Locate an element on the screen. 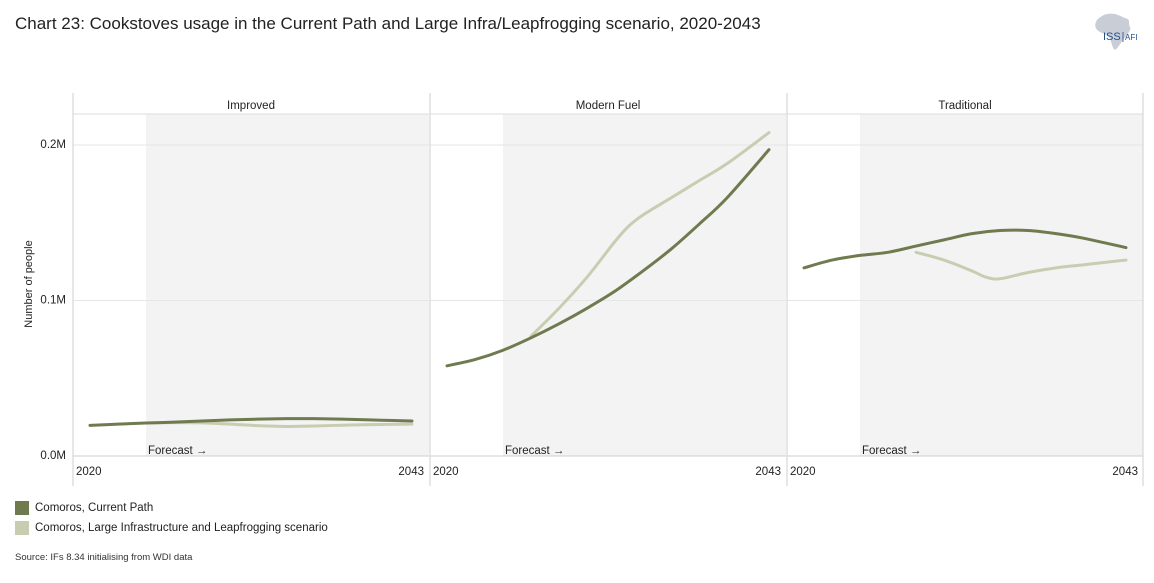  logo-text-sub: AFI is located at coordinates (1131, 37).